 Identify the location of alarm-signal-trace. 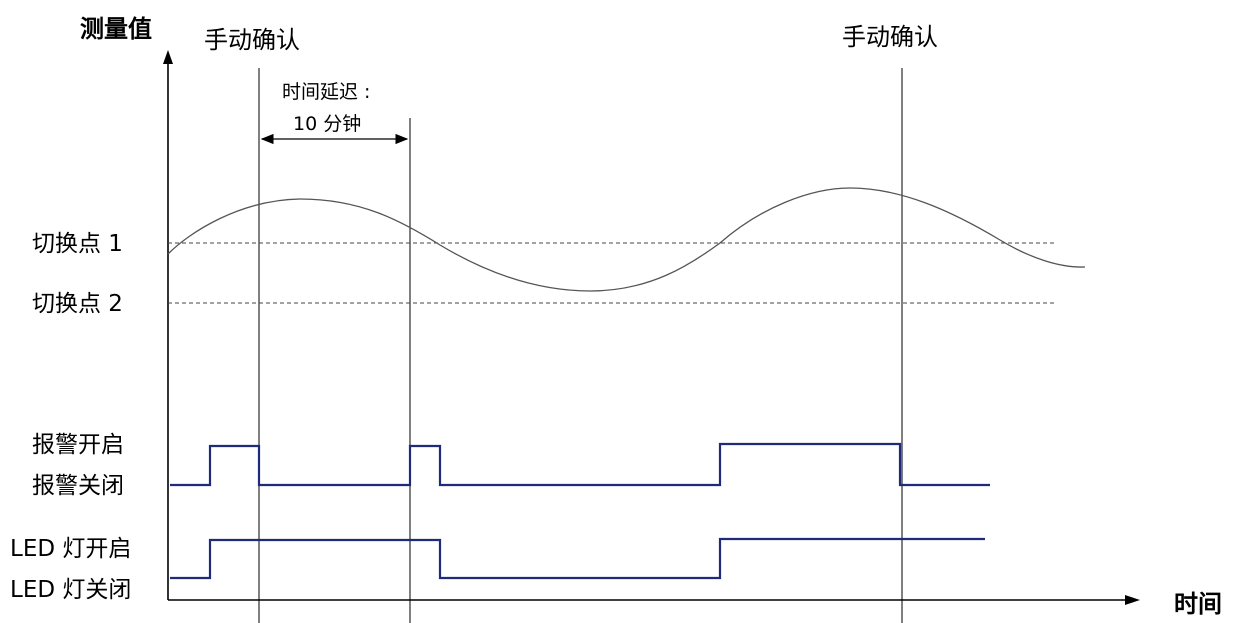
(580, 464).